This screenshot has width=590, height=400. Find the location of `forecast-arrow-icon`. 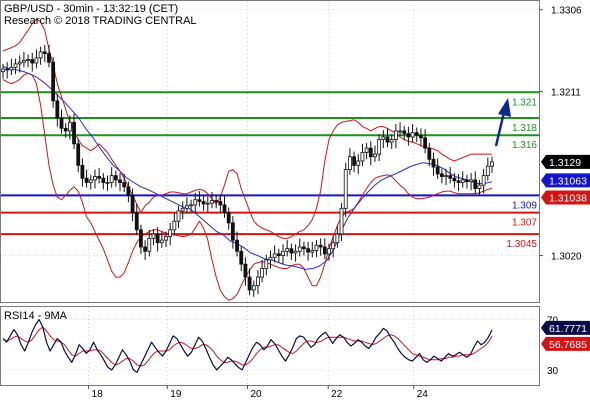

forecast-arrow-icon is located at coordinates (502, 122).